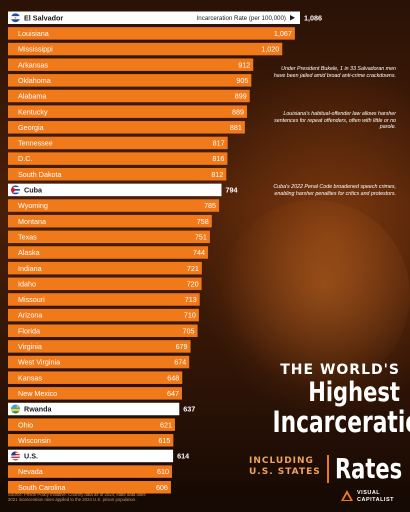 This screenshot has height=512, width=410. I want to click on bar-ohio, so click(91, 424).